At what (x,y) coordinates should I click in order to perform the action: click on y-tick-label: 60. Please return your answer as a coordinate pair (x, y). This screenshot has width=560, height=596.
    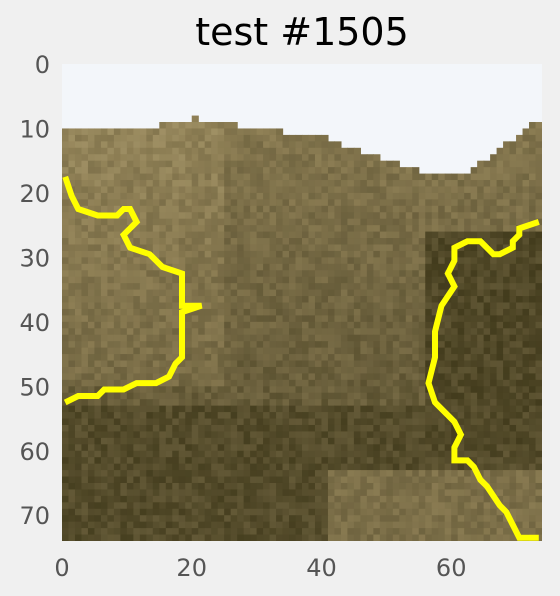
    Looking at the image, I should click on (34, 452).